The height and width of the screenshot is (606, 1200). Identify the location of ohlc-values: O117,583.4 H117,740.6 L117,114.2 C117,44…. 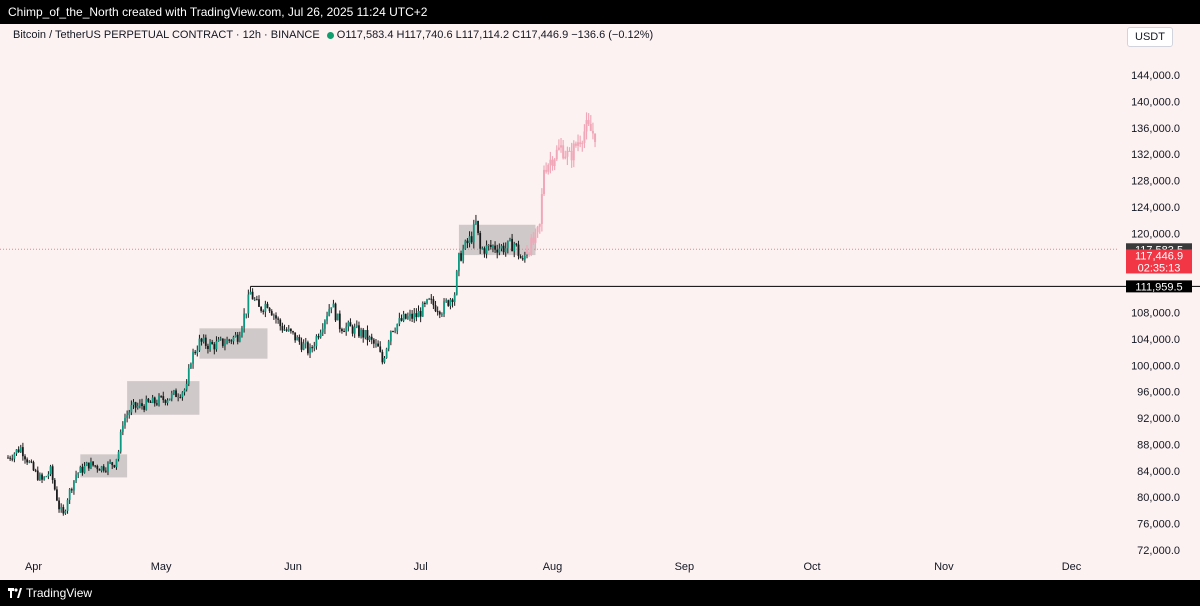
(495, 35).